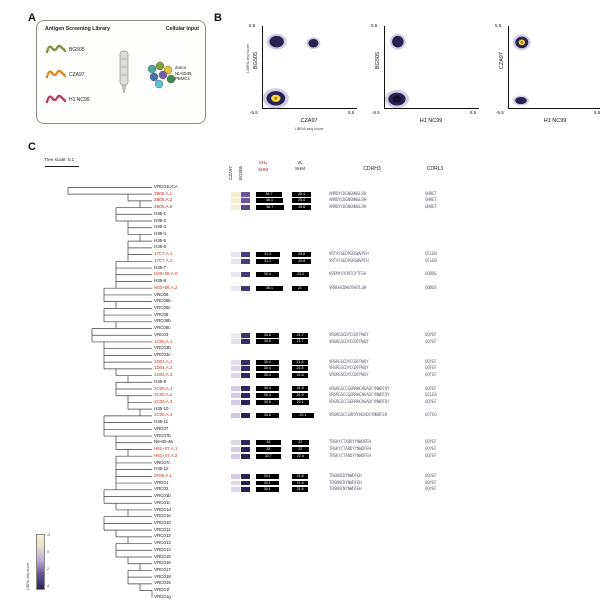 Image resolution: width=600 pixels, height=602 pixels. I want to click on leaf-label: VRC07, so click(161, 428).